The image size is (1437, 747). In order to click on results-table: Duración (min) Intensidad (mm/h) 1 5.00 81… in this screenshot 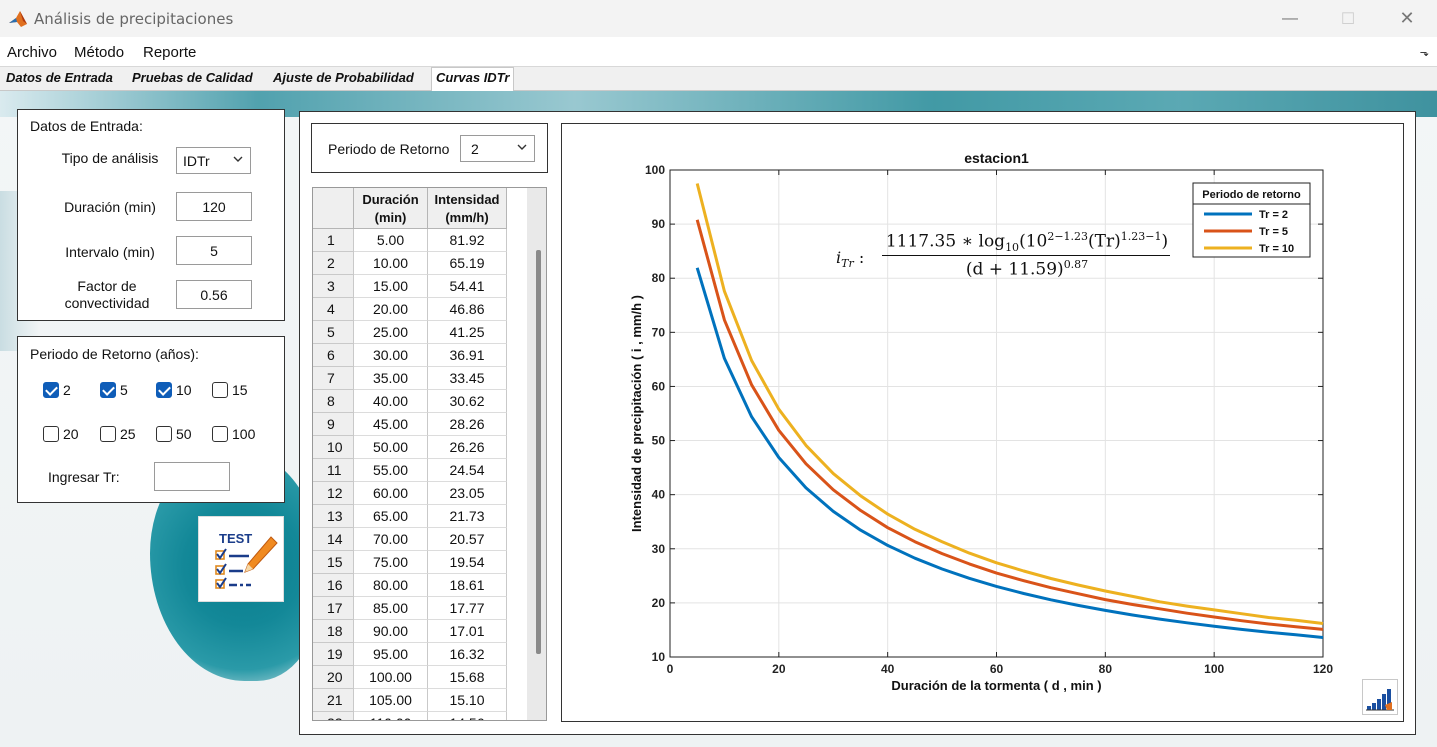, I will do `click(429, 454)`.